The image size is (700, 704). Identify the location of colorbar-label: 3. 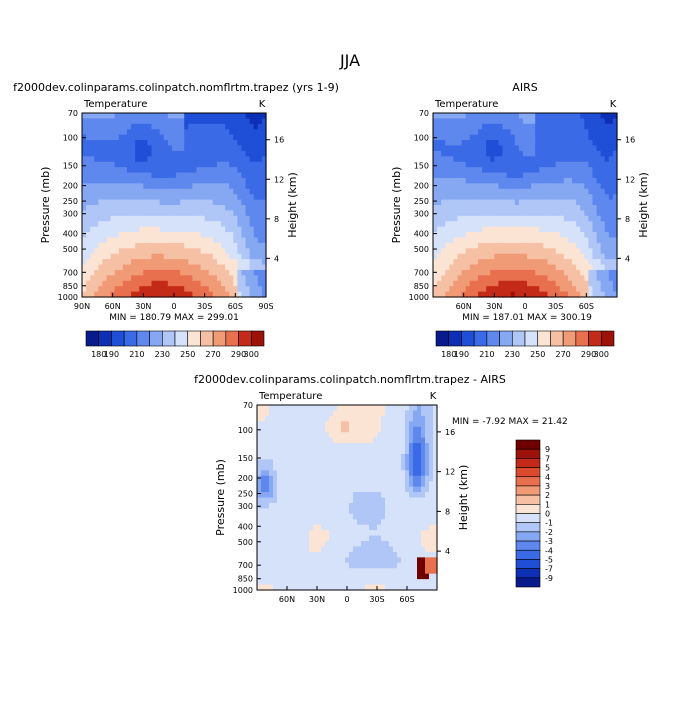
(547, 486).